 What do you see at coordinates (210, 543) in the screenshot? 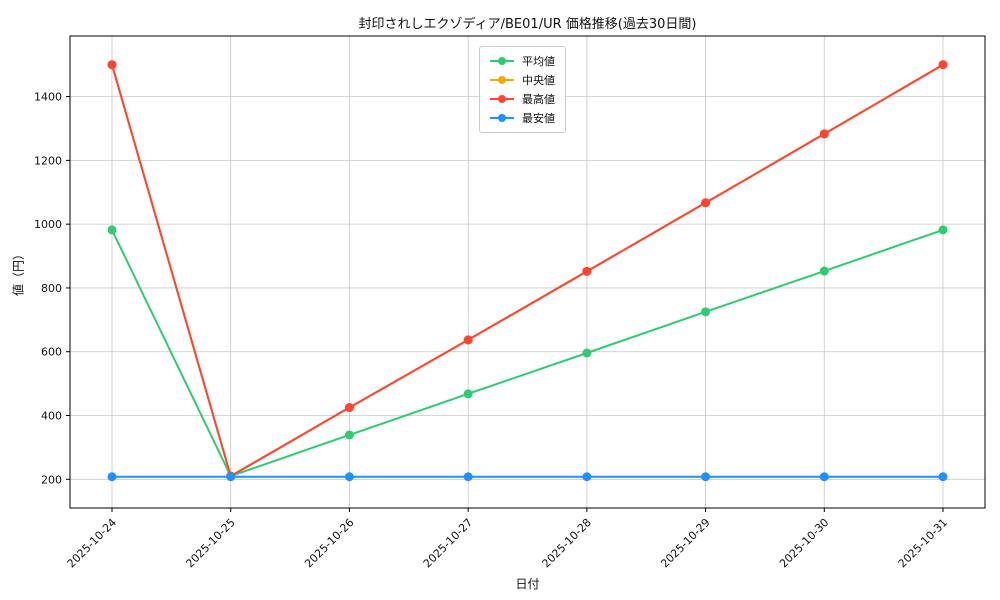
I see `x-tick-label: 2025-10-25` at bounding box center [210, 543].